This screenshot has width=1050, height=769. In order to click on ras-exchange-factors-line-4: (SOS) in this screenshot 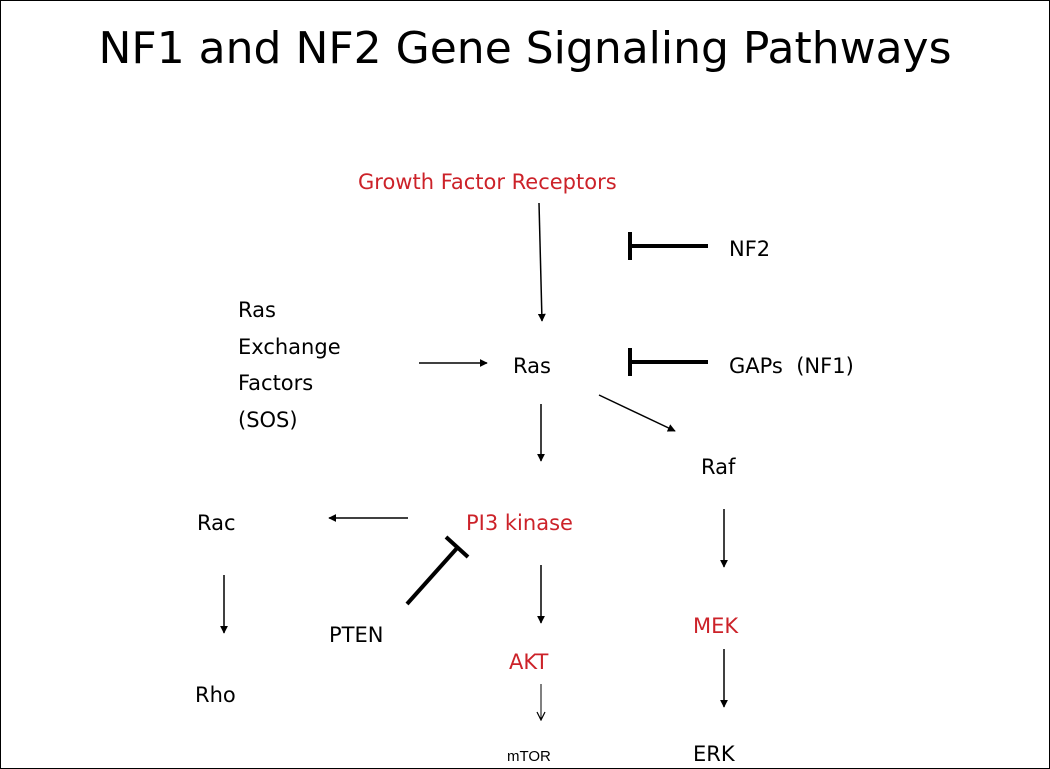, I will do `click(268, 420)`.